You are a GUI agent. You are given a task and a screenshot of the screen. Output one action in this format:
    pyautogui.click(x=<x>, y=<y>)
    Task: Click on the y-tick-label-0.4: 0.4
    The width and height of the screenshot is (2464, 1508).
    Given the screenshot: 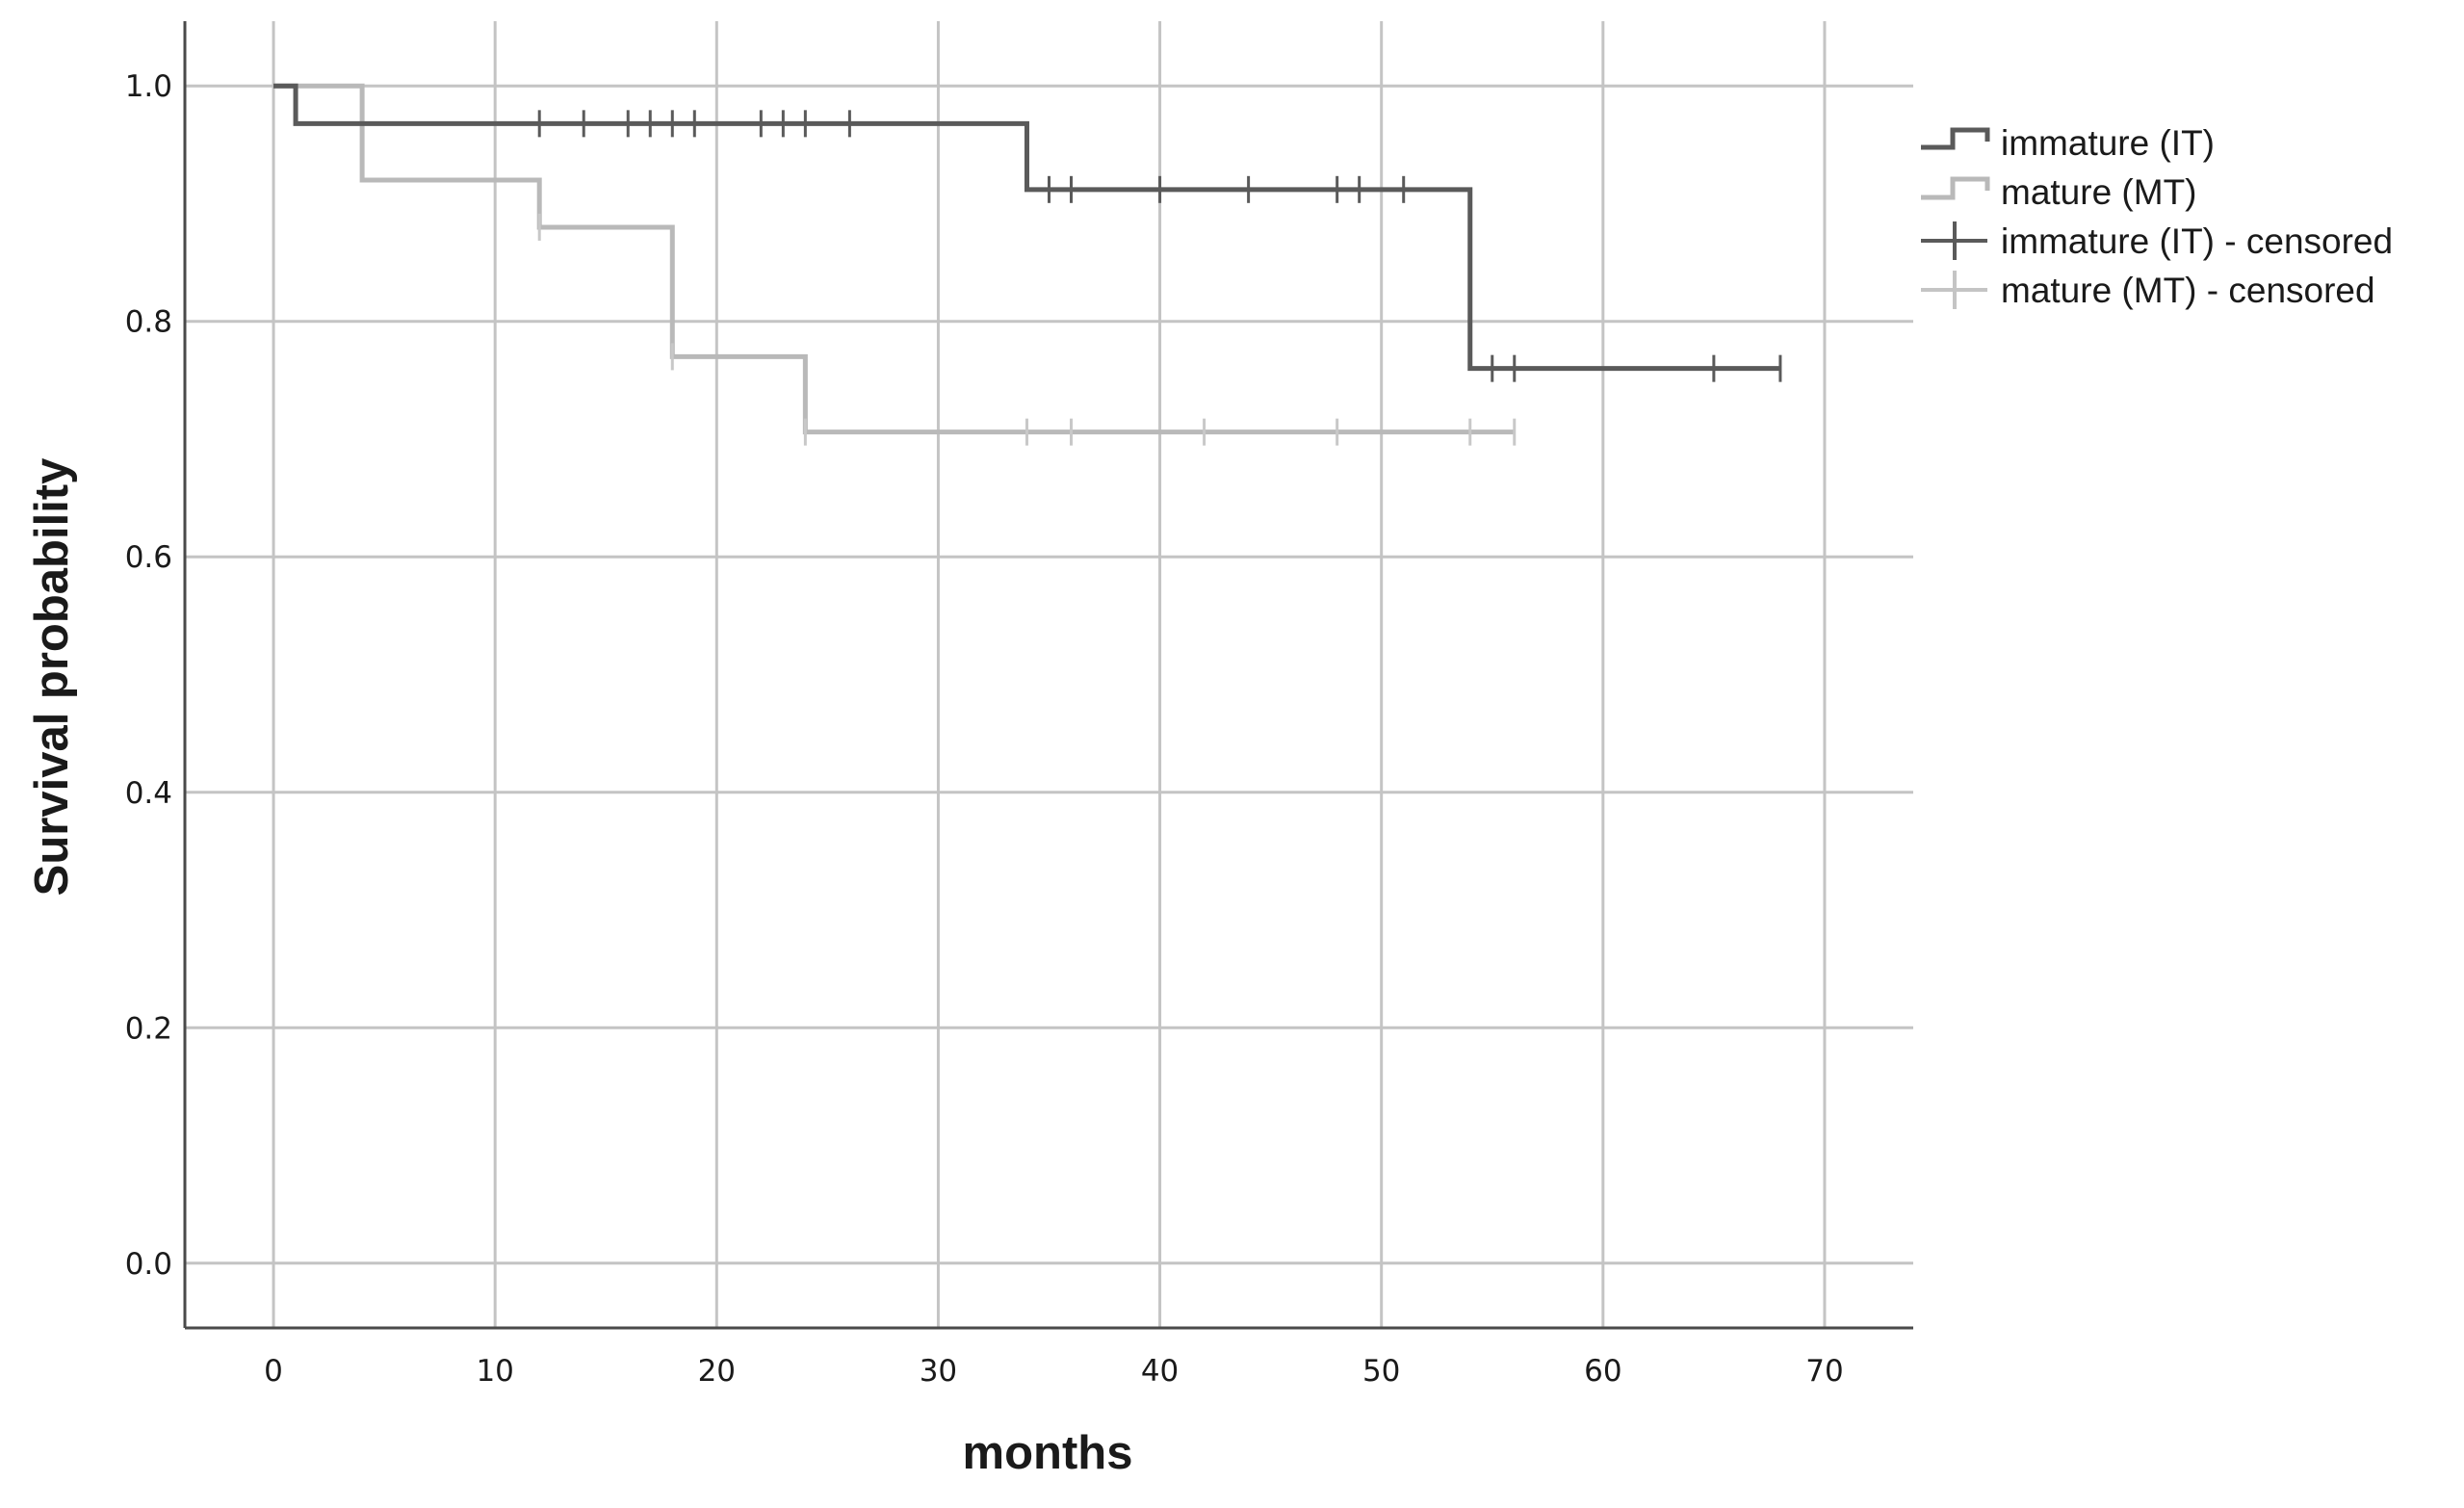 What is the action you would take?
    pyautogui.click(x=148, y=793)
    